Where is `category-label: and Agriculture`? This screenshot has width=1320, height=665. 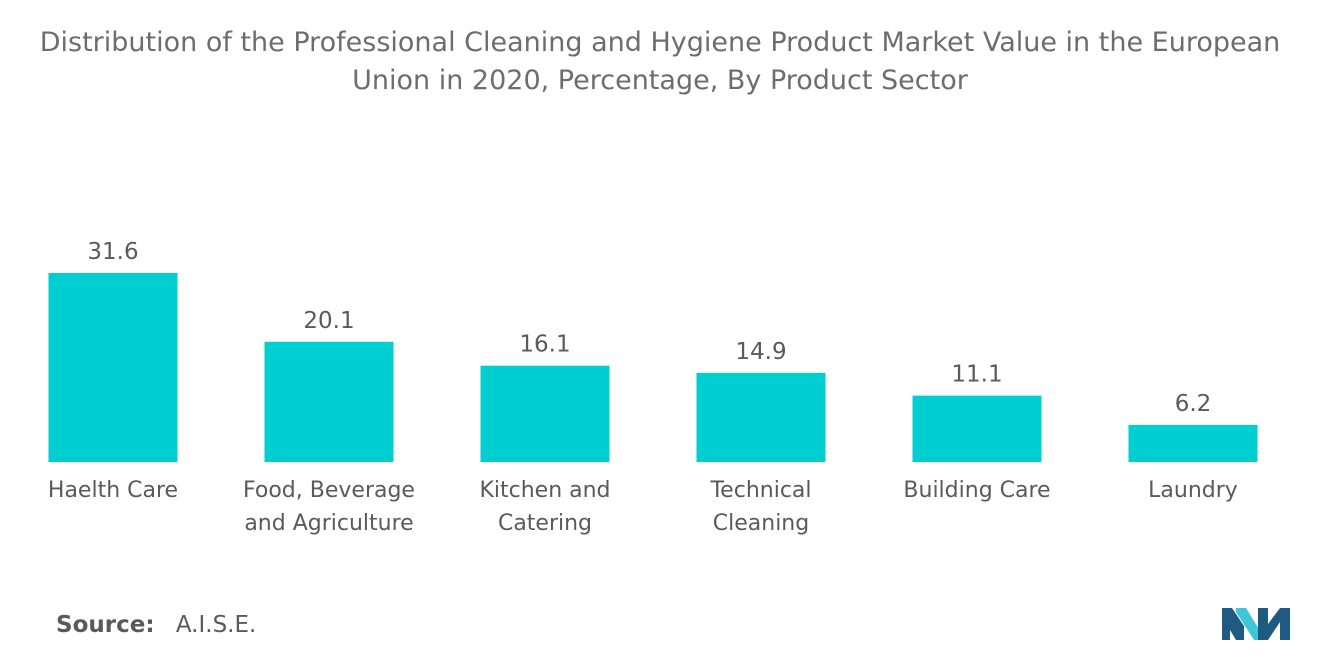
category-label: and Agriculture is located at coordinates (328, 523).